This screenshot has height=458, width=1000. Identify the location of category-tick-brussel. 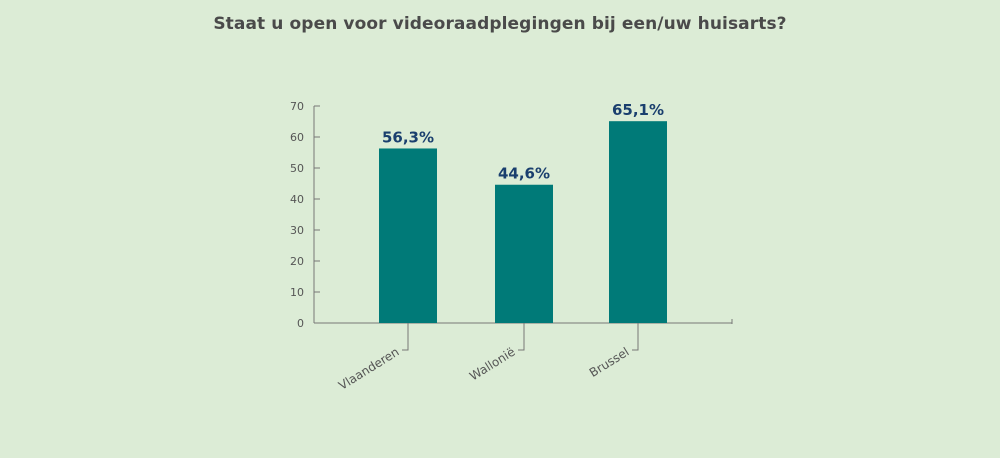
(635, 337).